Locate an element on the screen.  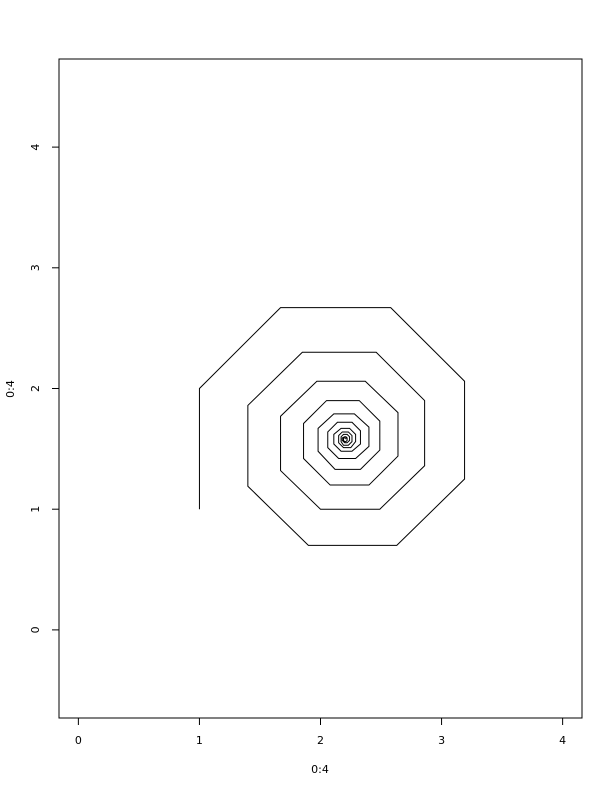
y-axis-label: 0:4 is located at coordinates (10, 389).